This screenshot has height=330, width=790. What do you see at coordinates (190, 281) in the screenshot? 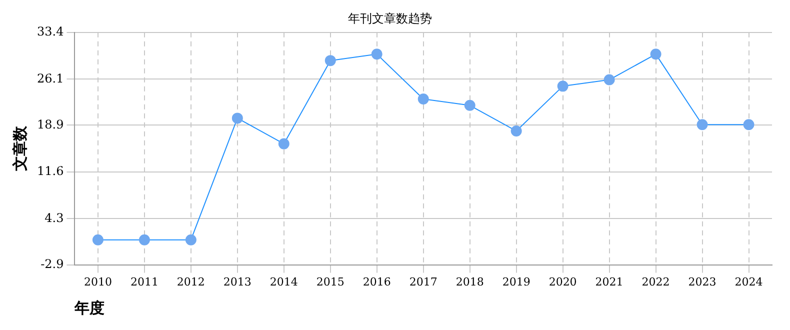
I see `x-tick-label: 2012` at bounding box center [190, 281].